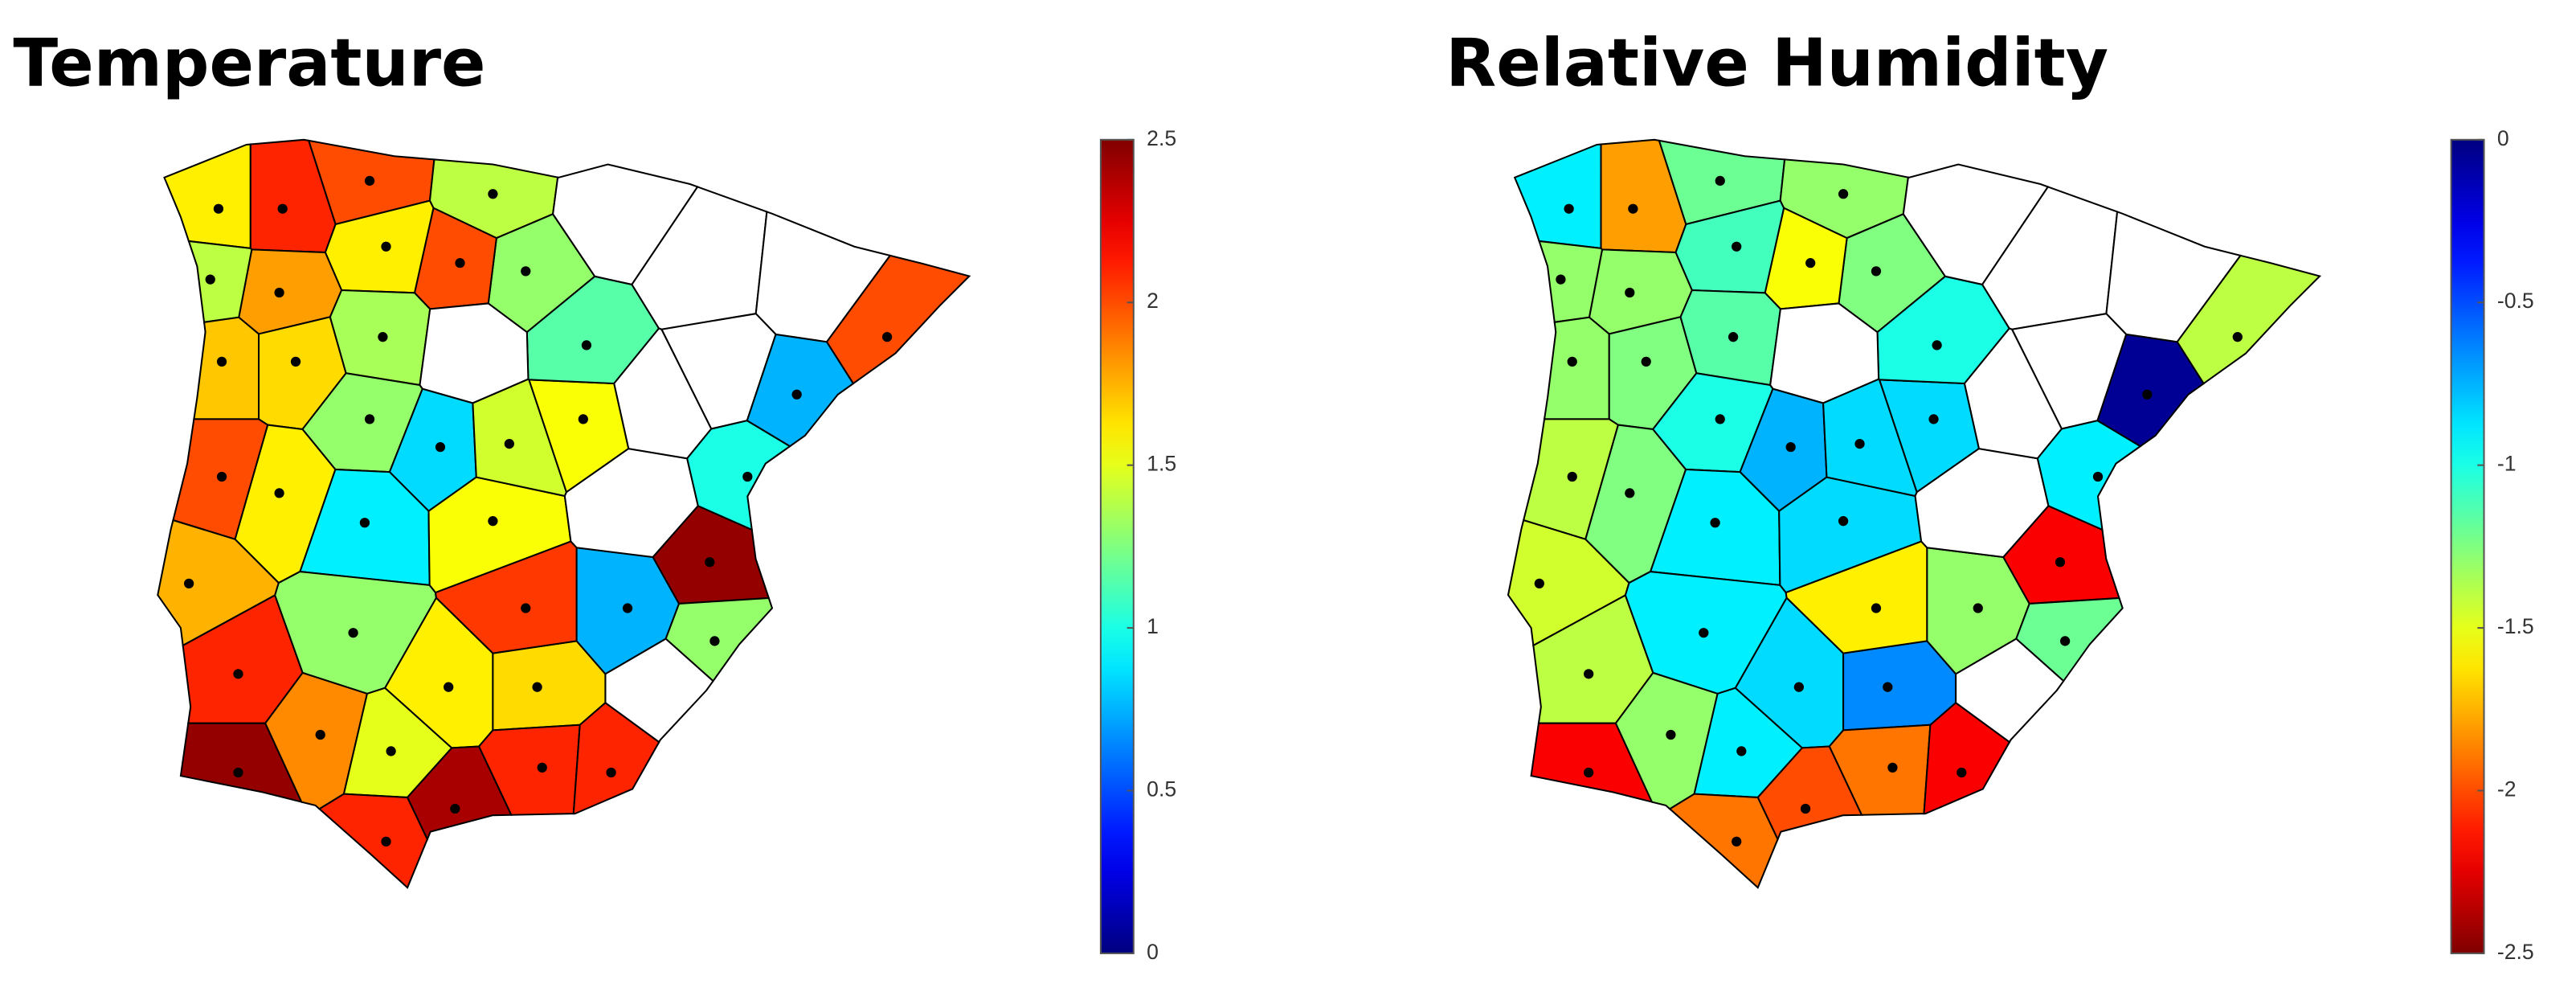  Describe the element at coordinates (1161, 464) in the screenshot. I see `colorbar-tick-label: 1.5` at that location.